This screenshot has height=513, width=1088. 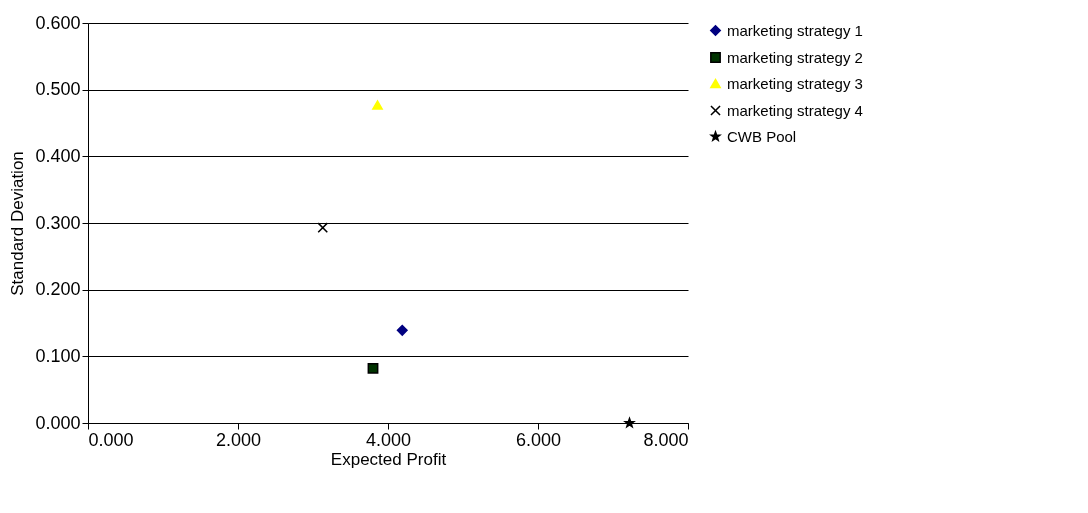 I want to click on y-tick-label: 0.000, so click(x=58, y=422).